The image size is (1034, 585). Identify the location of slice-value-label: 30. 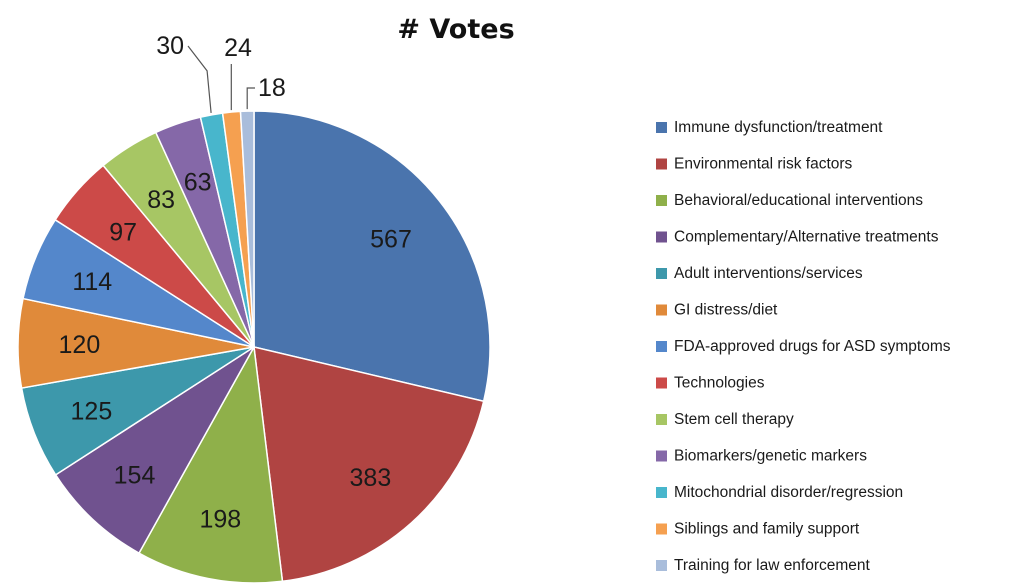
(170, 46).